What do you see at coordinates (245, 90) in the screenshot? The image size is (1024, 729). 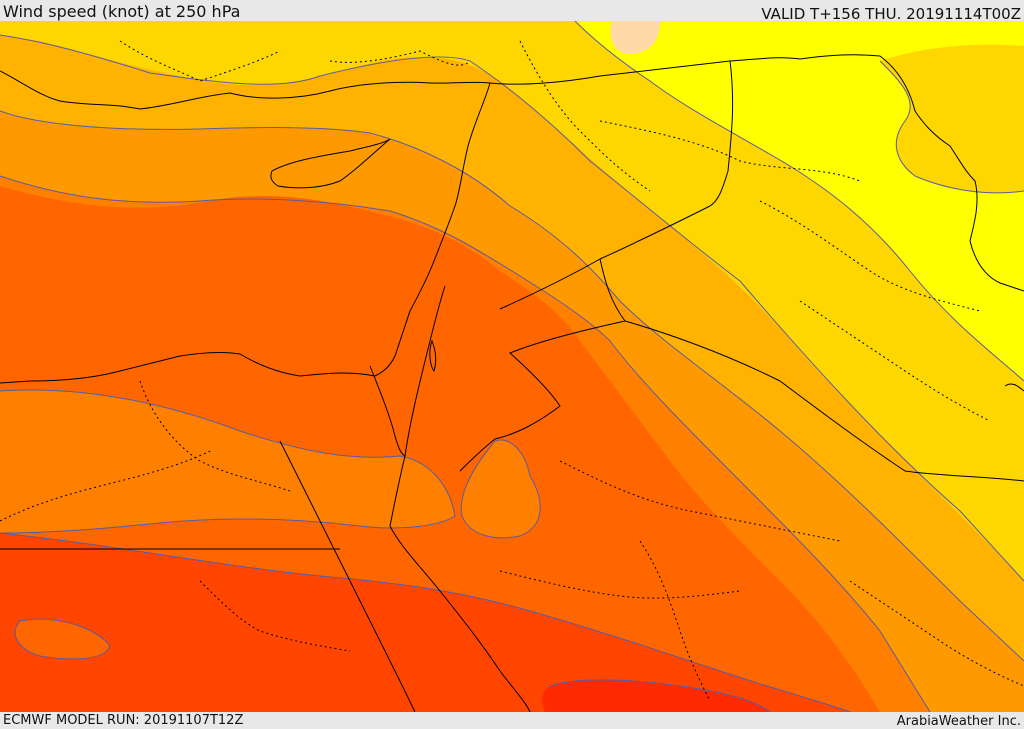 I see `coastline-turkey` at bounding box center [245, 90].